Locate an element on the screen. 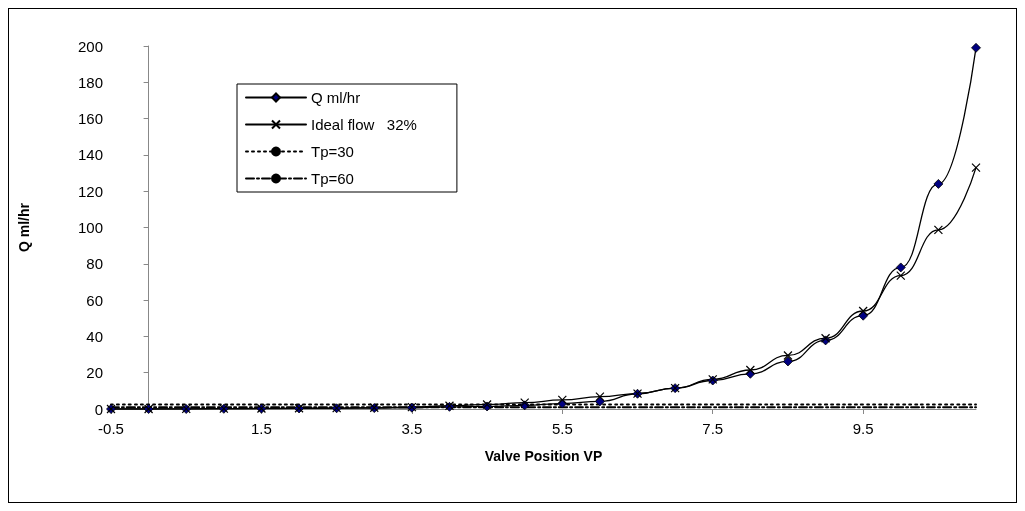 The image size is (1025, 511). y-tick-label: 200 is located at coordinates (90, 46).